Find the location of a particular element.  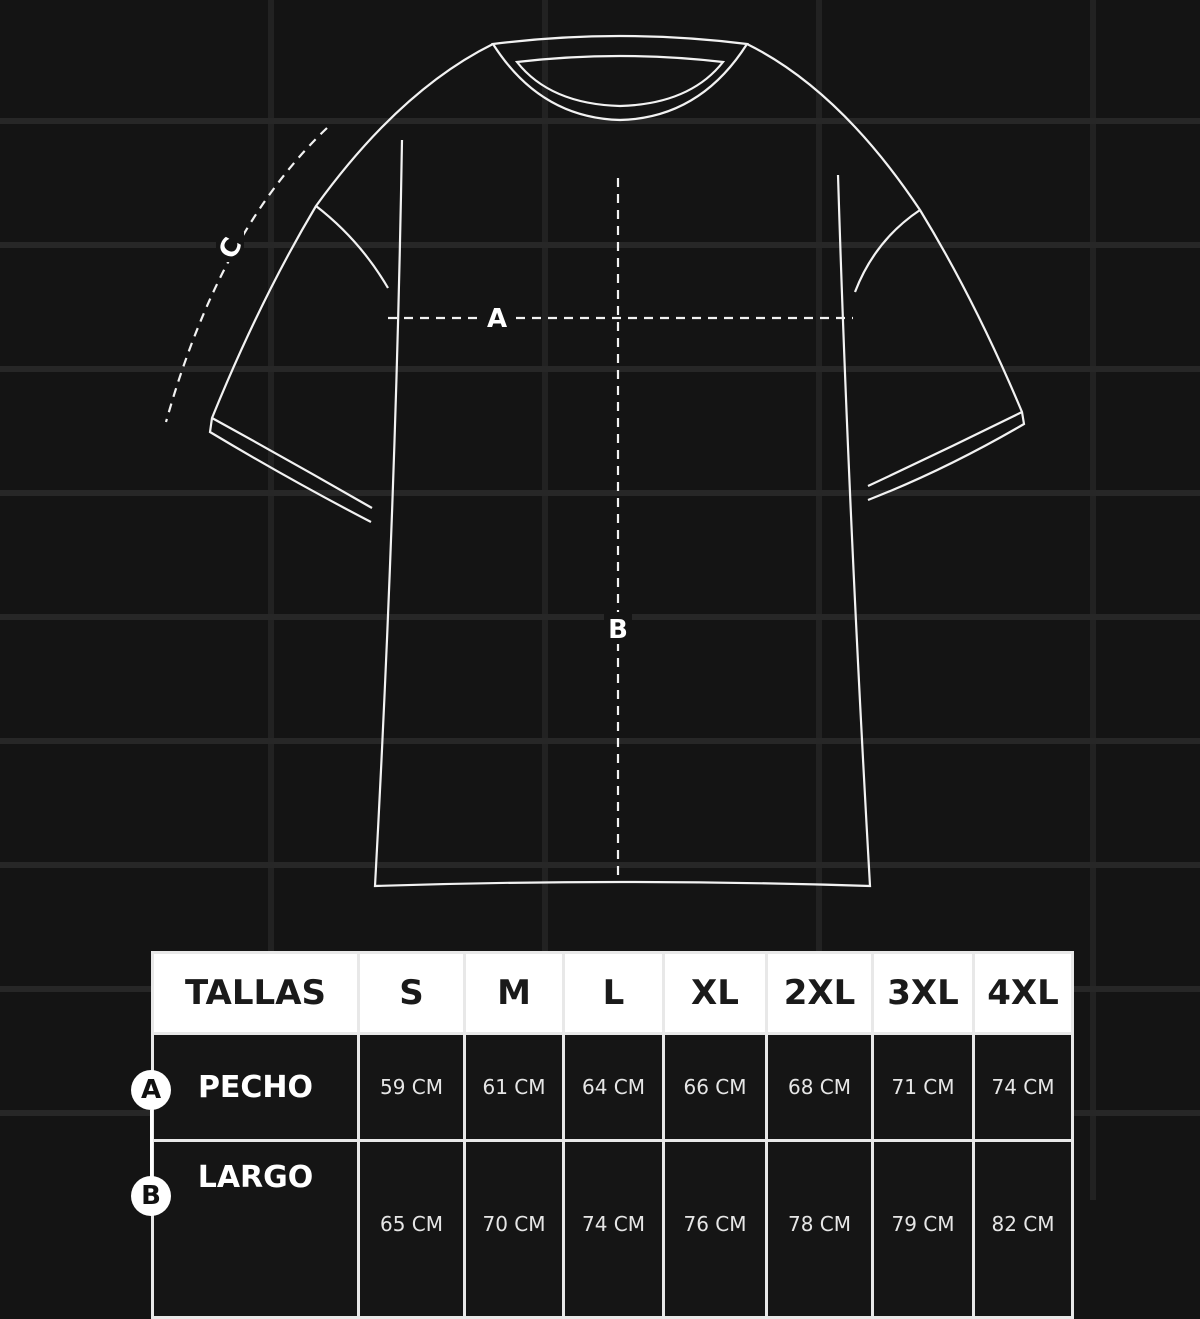

cell: 65 CM is located at coordinates (411, 1229).